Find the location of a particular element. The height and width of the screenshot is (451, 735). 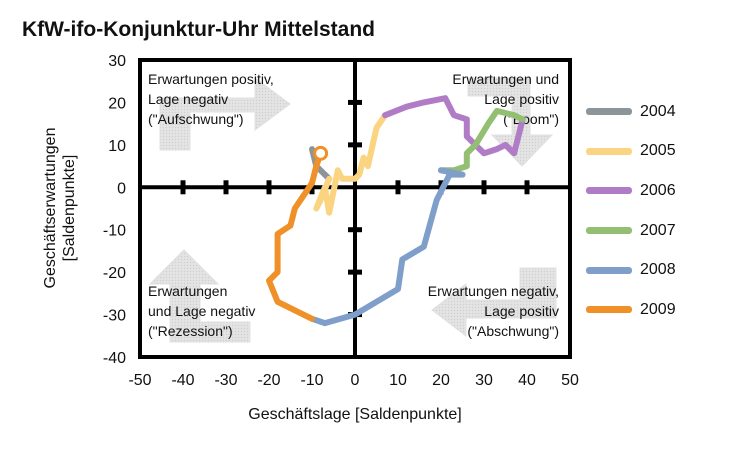

quadrant-label-bottom-left: Erwartungen is located at coordinates (187, 291).